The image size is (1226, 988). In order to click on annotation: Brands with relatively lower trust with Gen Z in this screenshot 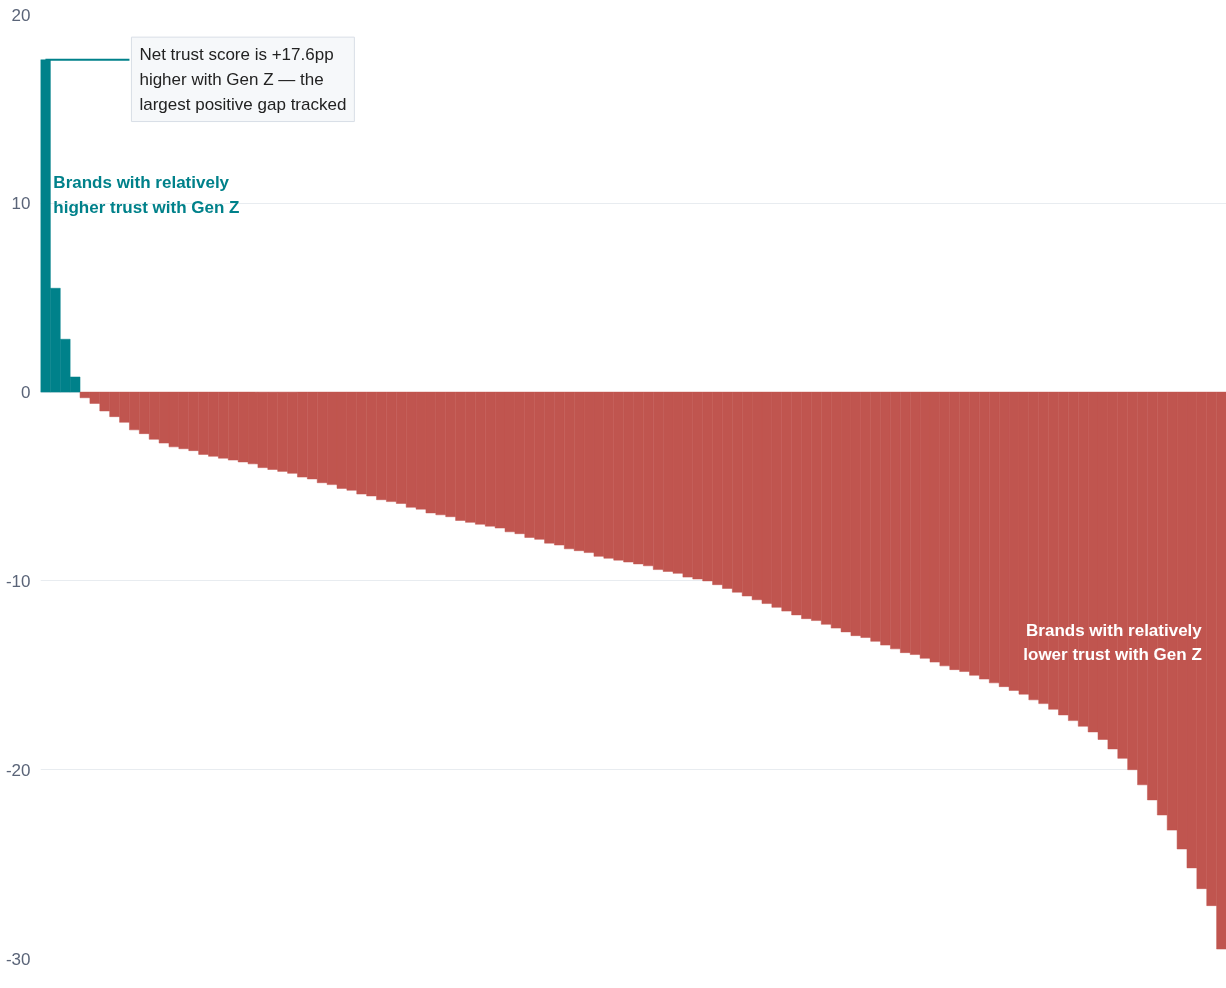, I will do `click(1113, 642)`.